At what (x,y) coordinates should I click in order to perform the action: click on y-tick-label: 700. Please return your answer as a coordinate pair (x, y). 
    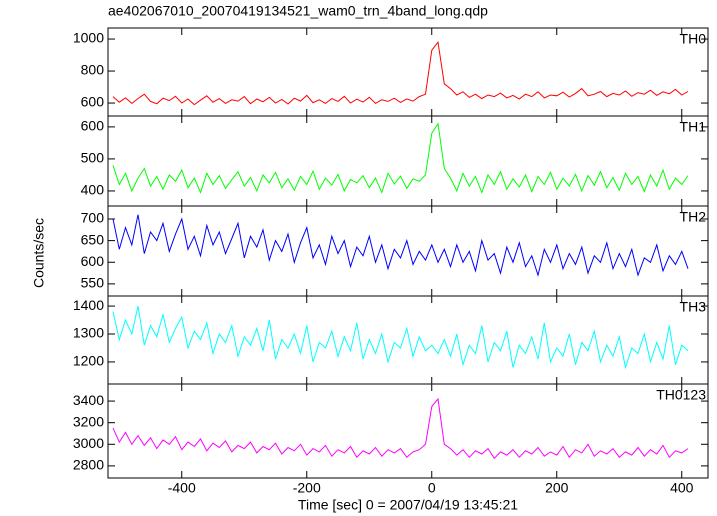
    Looking at the image, I should click on (93, 218).